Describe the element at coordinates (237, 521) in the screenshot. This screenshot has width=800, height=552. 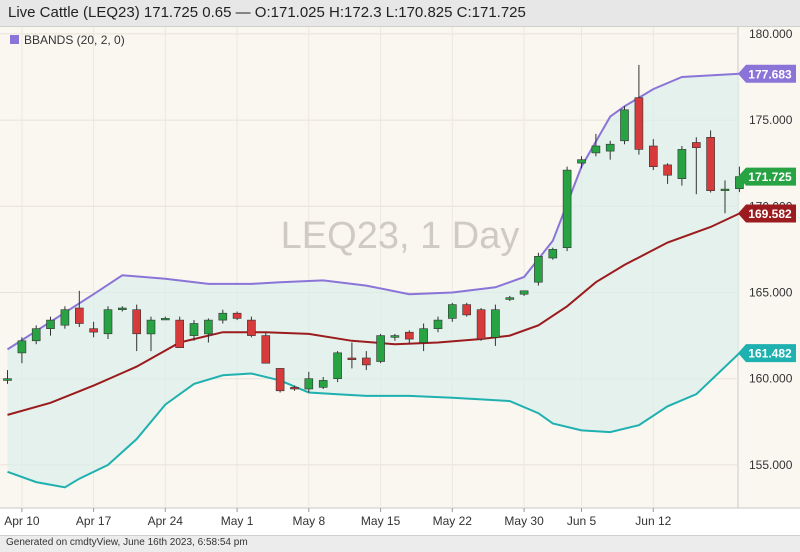
I see `x-tick-label: May 1` at that location.